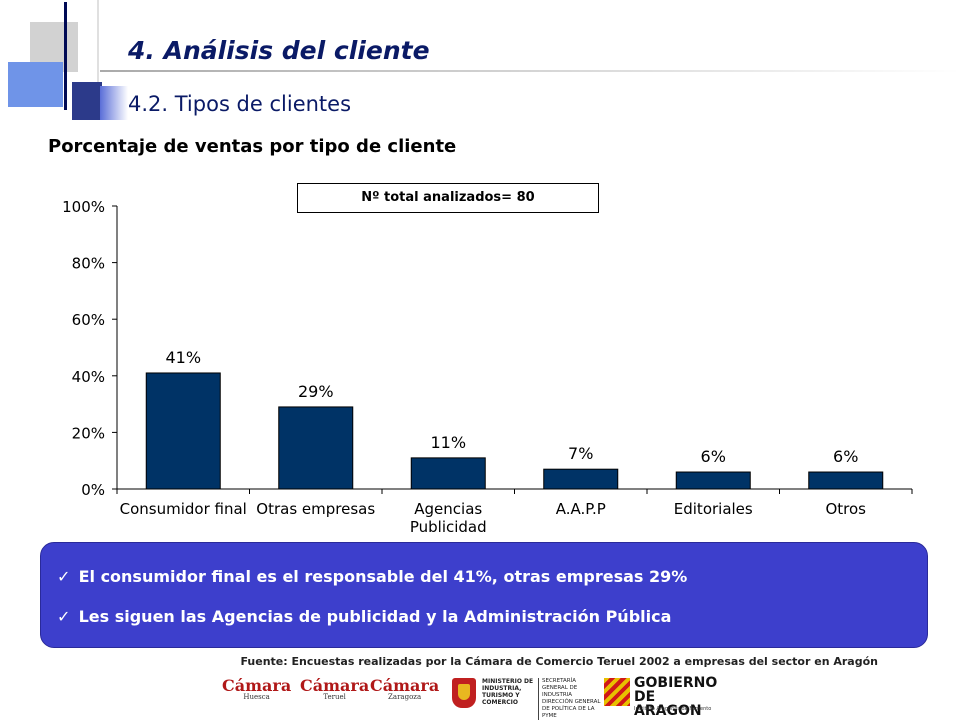 The height and width of the screenshot is (720, 960). Describe the element at coordinates (448, 527) in the screenshot. I see `x-category-label: Publicidad` at that location.